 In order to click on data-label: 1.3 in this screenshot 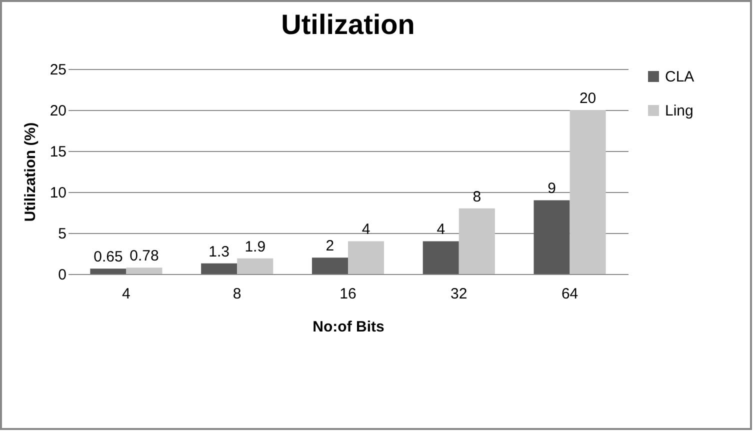, I will do `click(219, 251)`.